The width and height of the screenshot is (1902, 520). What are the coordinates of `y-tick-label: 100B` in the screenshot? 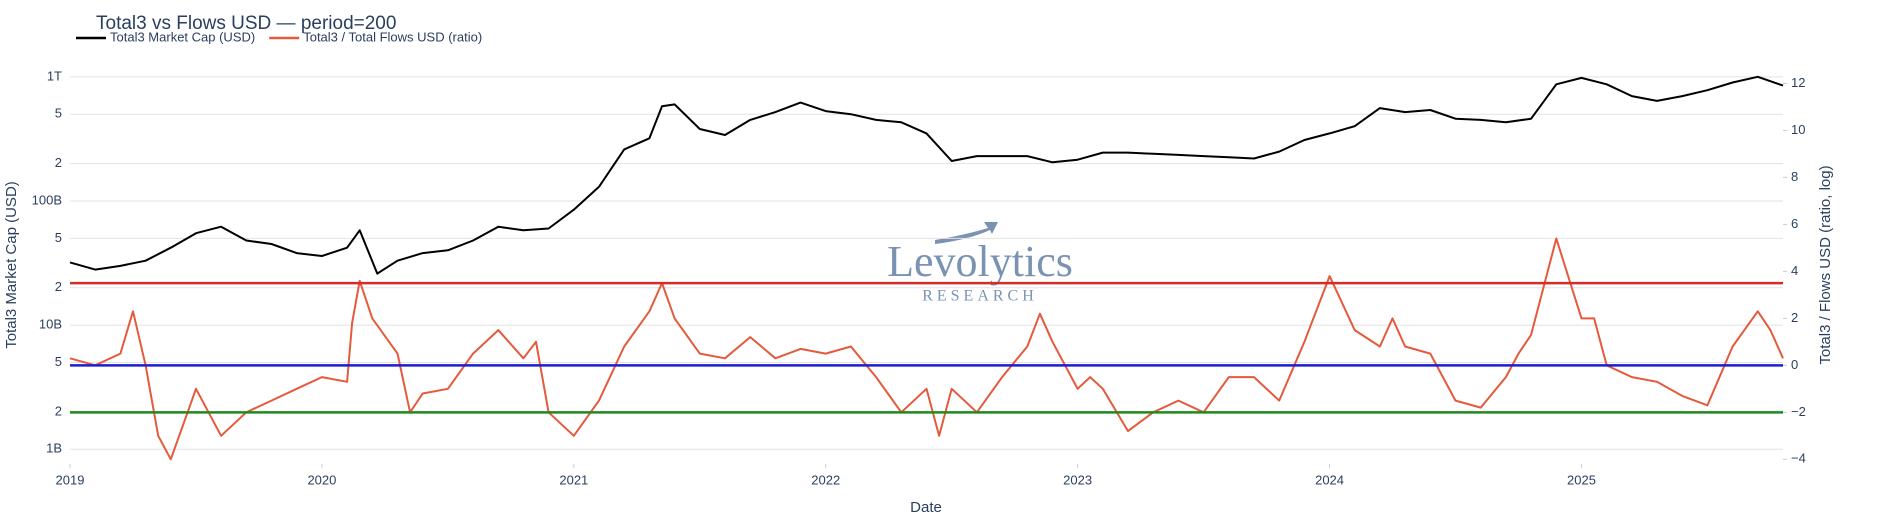 It's located at (47, 199).